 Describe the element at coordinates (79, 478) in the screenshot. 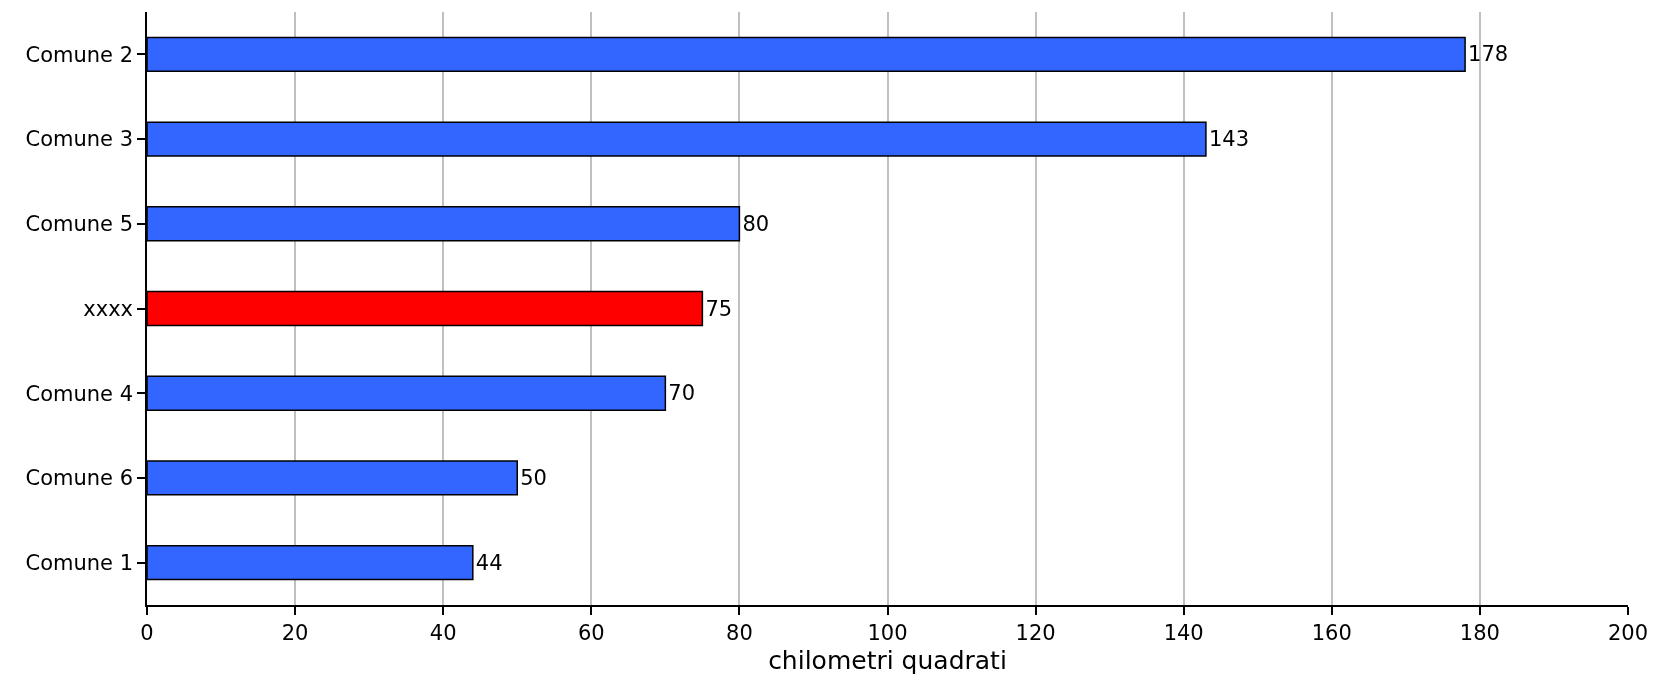

I see `y-tick-label: Comune 6` at that location.